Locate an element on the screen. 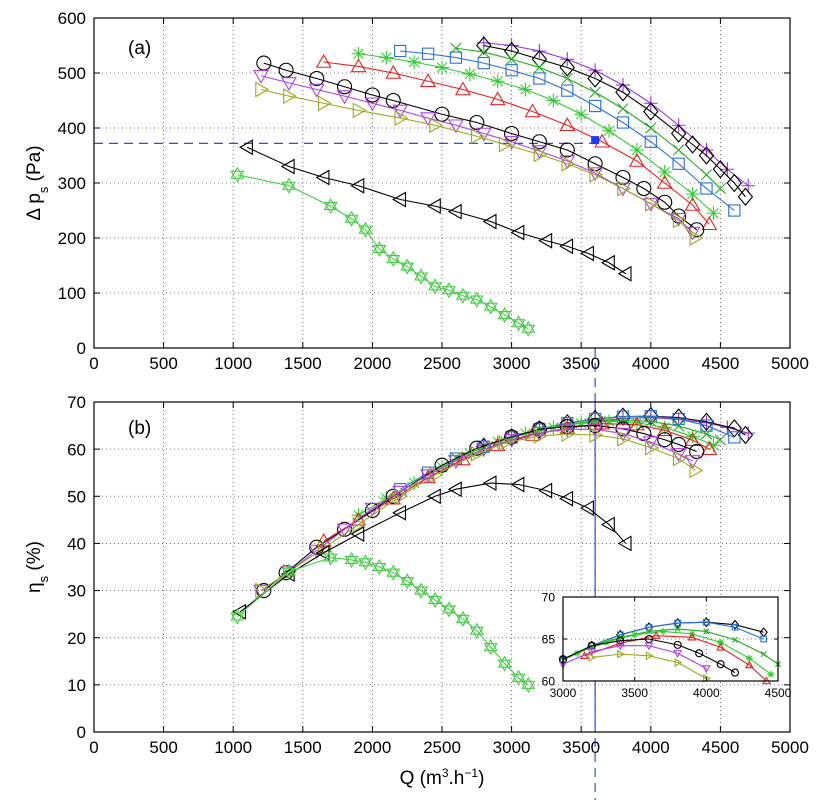 This screenshot has height=800, width=822. x-tick-label: 500 is located at coordinates (163, 747).